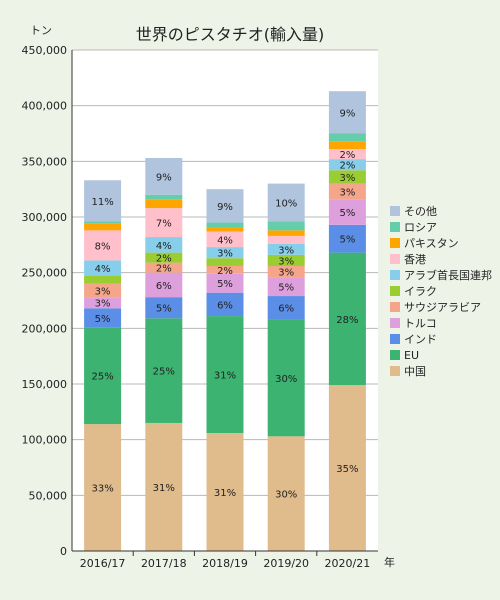 This screenshot has width=500, height=600. I want to click on legend-item: インド, so click(420, 339).